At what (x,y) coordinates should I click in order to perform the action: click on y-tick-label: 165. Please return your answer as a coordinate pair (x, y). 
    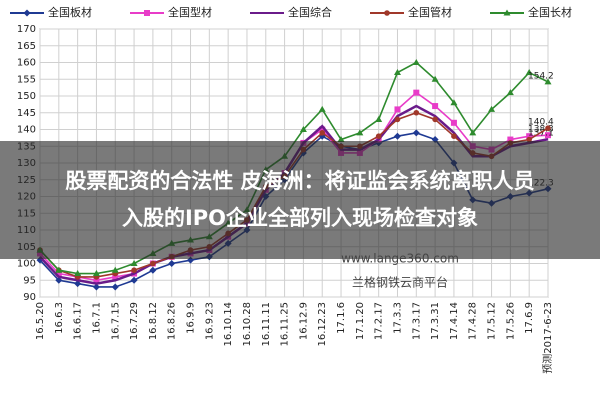
    Looking at the image, I should click on (26, 46).